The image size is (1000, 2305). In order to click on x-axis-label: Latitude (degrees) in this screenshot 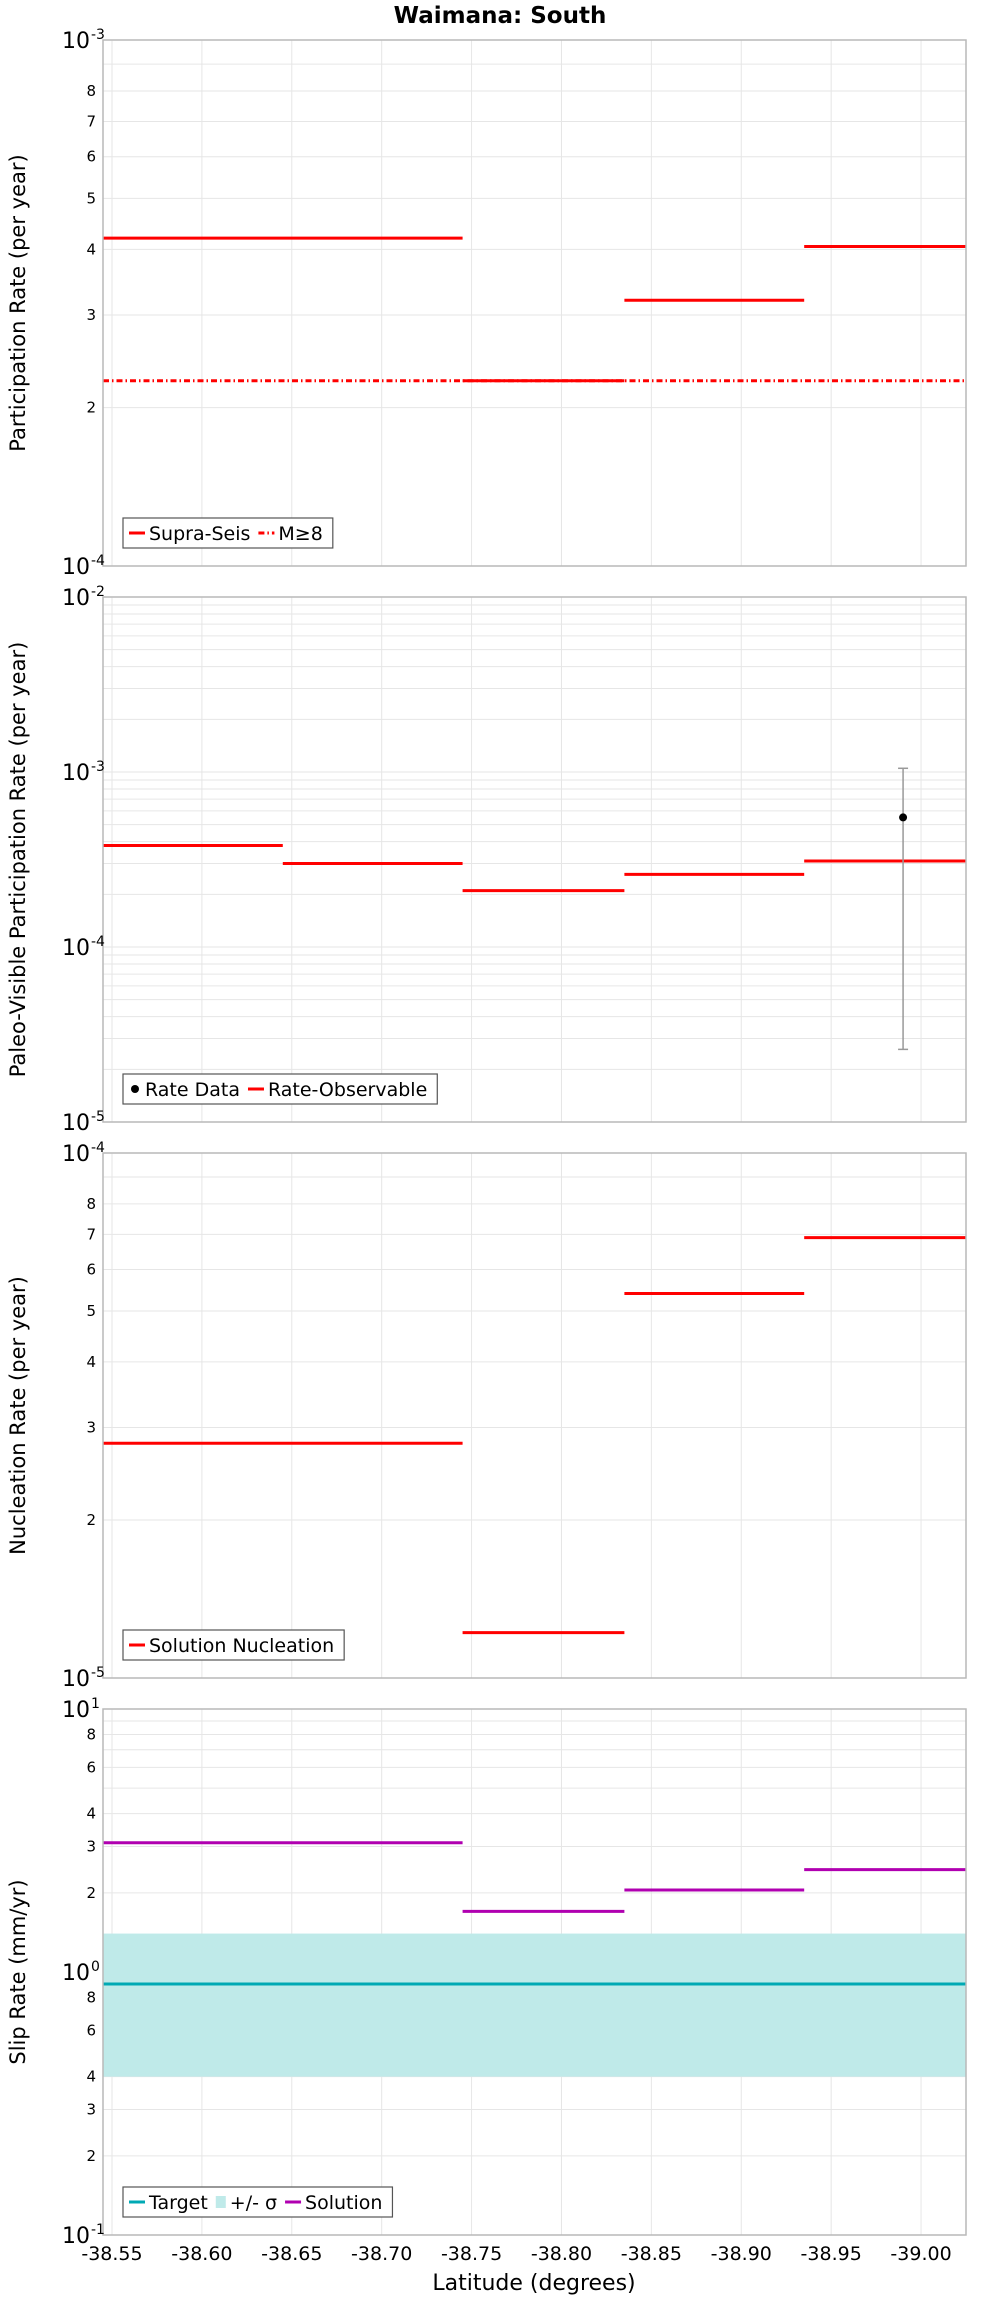, I will do `click(533, 2283)`.